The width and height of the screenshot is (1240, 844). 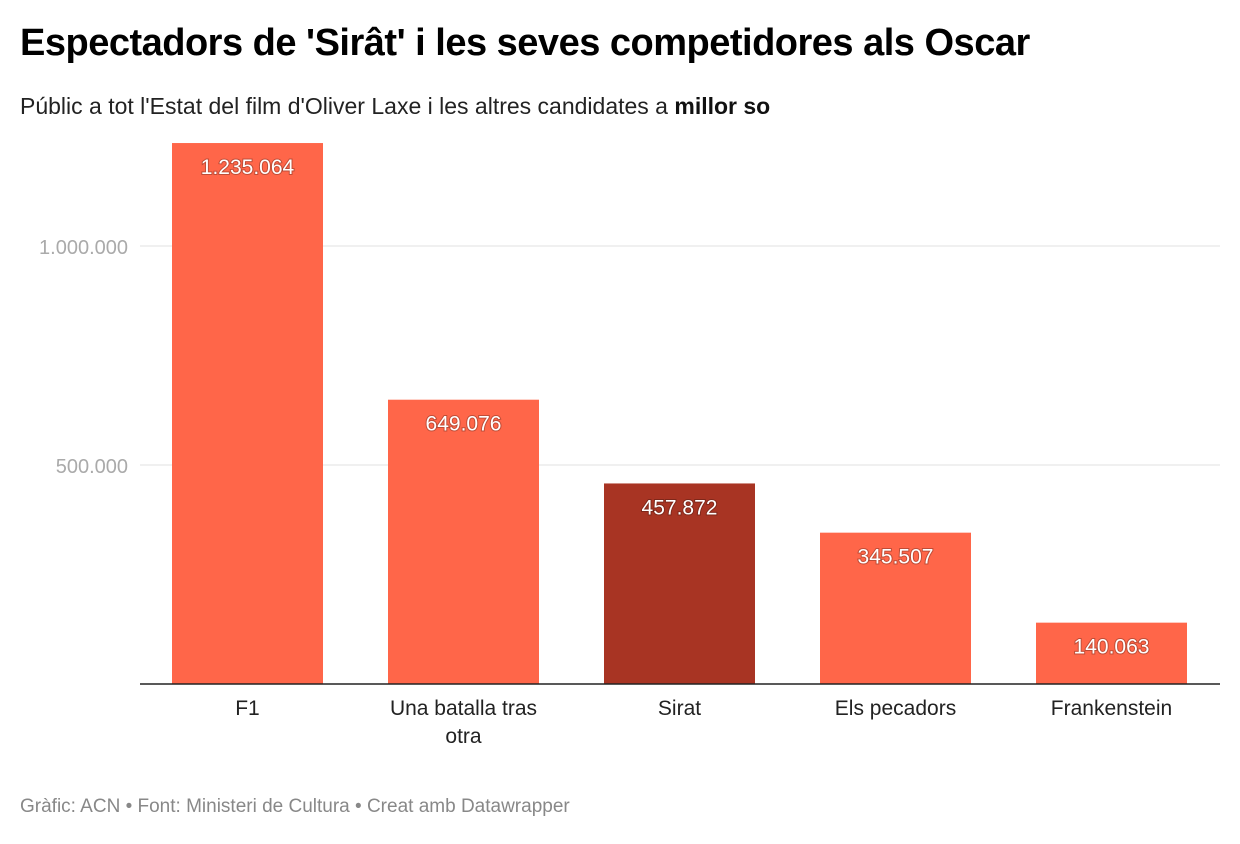 I want to click on x-tick-label: Els pecadors, so click(x=895, y=708).